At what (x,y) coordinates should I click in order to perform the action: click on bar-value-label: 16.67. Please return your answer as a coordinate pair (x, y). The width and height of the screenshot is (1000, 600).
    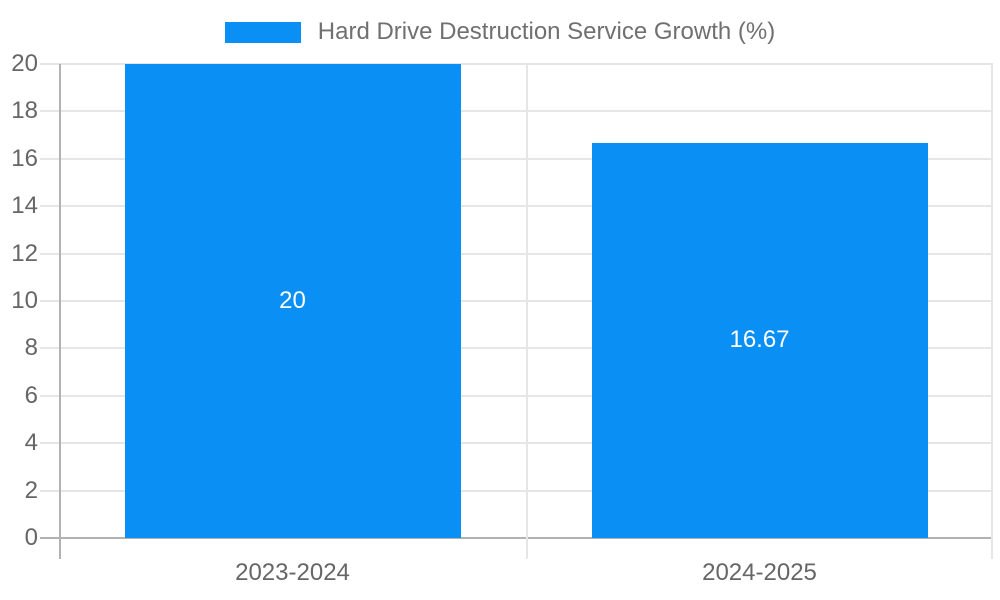
    Looking at the image, I should click on (759, 340).